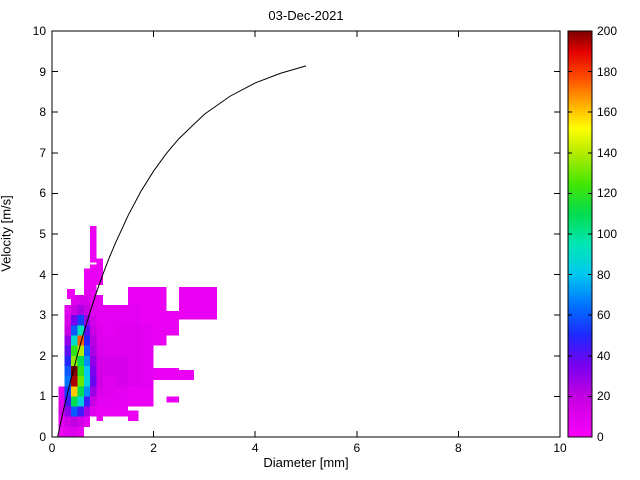 The image size is (640, 480). I want to click on colorbar-tick-label: 140, so click(607, 152).